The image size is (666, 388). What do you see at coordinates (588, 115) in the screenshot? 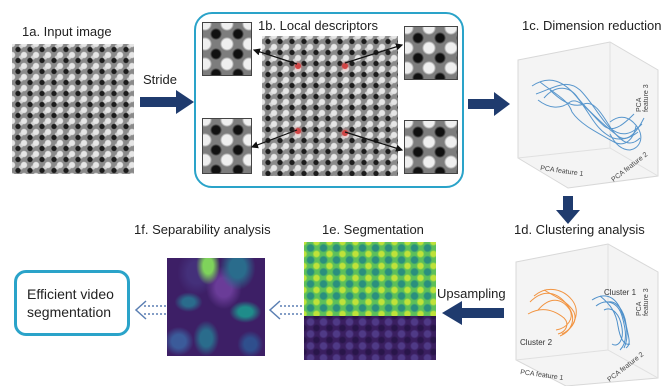
I see `pca-cube-1c` at bounding box center [588, 115].